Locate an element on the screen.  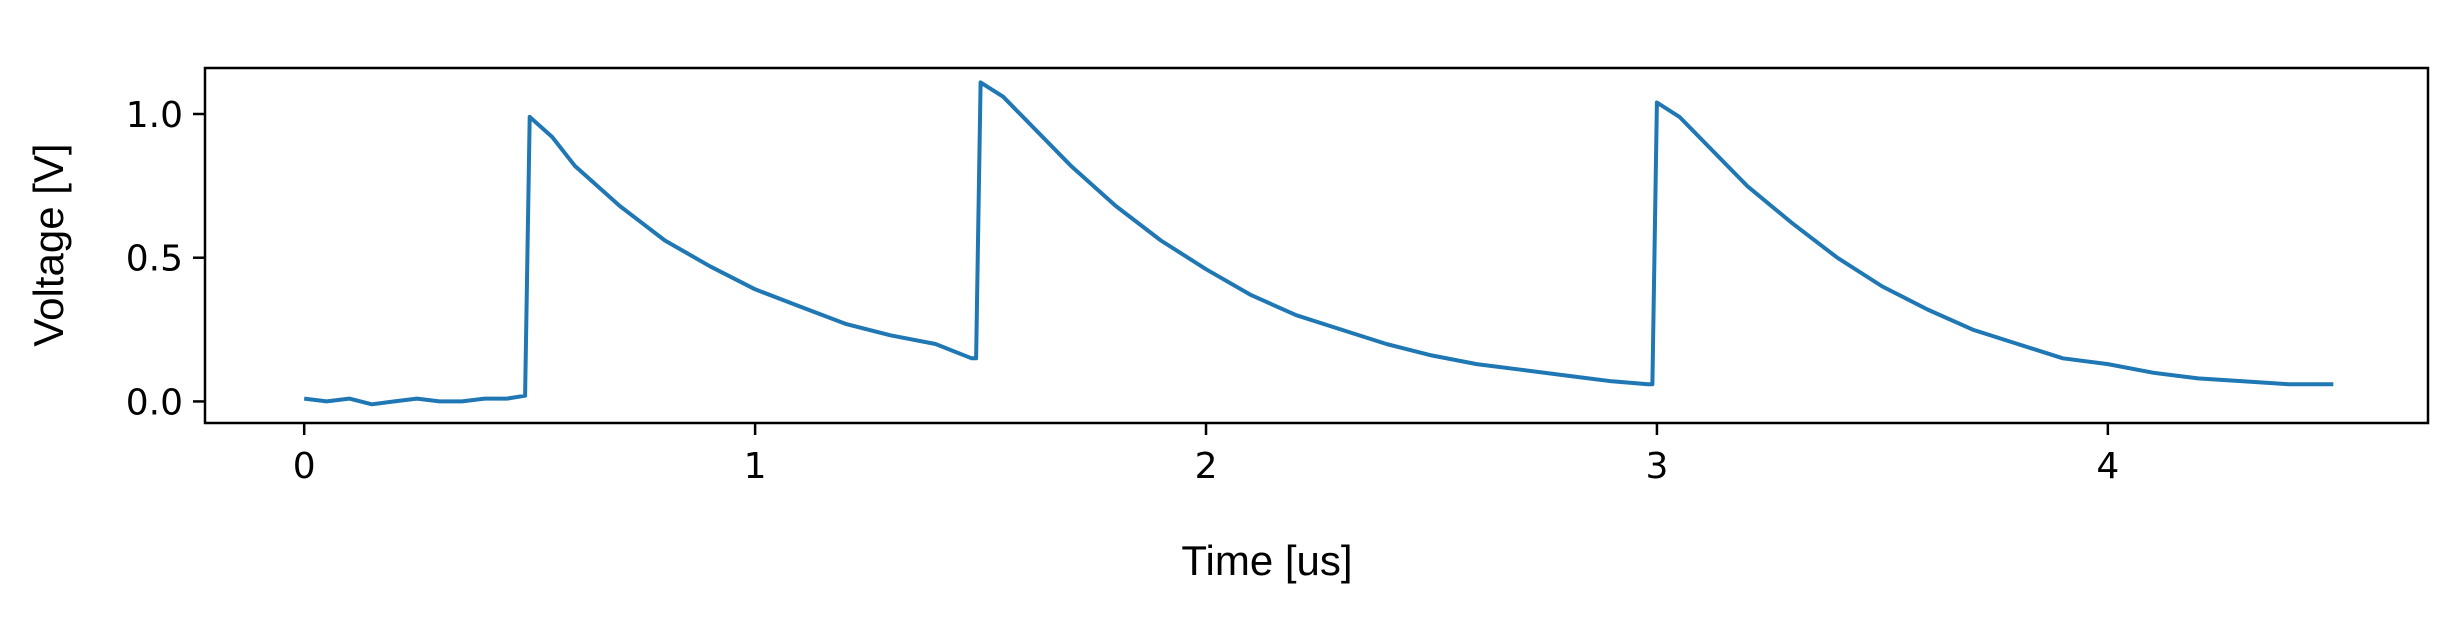
y-tick-label: 0.5 is located at coordinates (154, 259).